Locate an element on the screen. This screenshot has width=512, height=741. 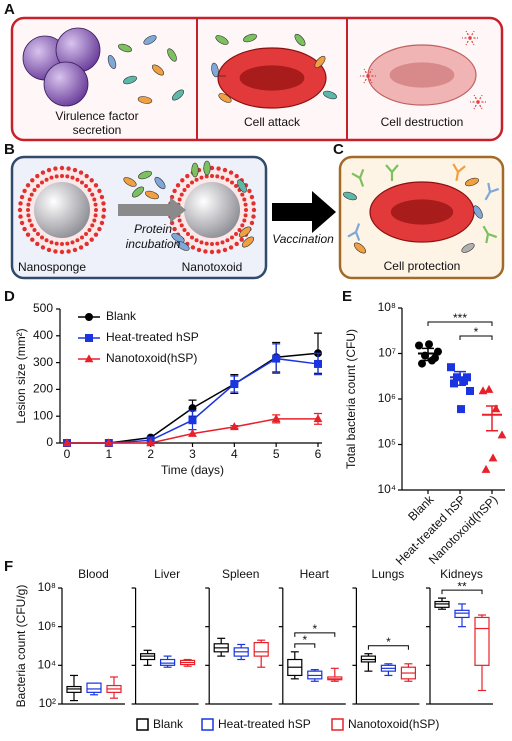
caption: Cell destruction is located at coordinates (422, 122).